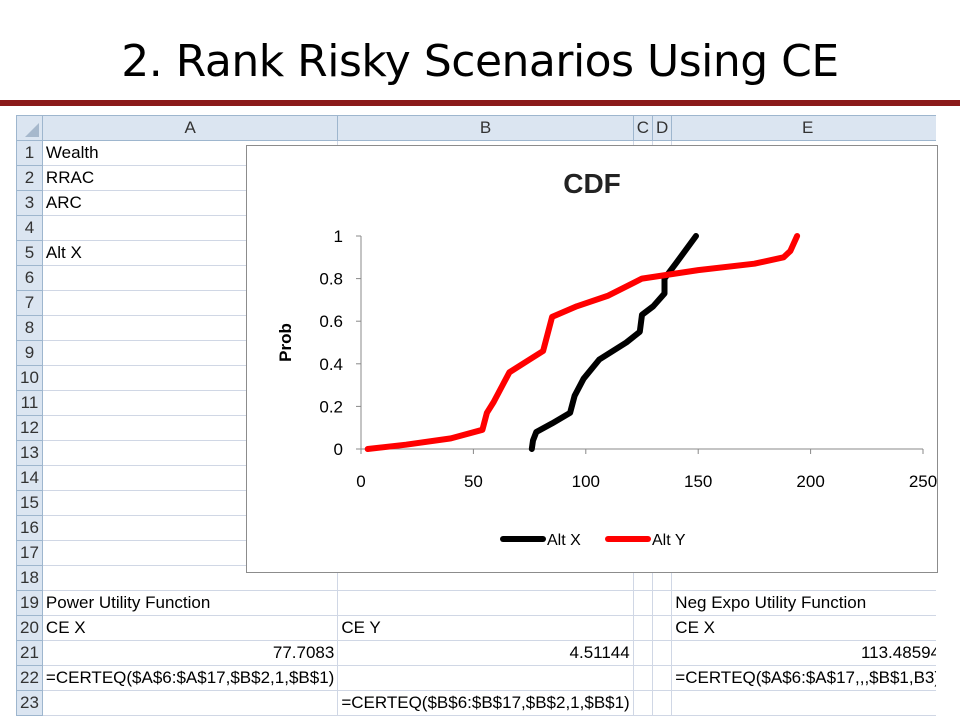  Describe the element at coordinates (29, 553) in the screenshot. I see `row-header: 17` at that location.